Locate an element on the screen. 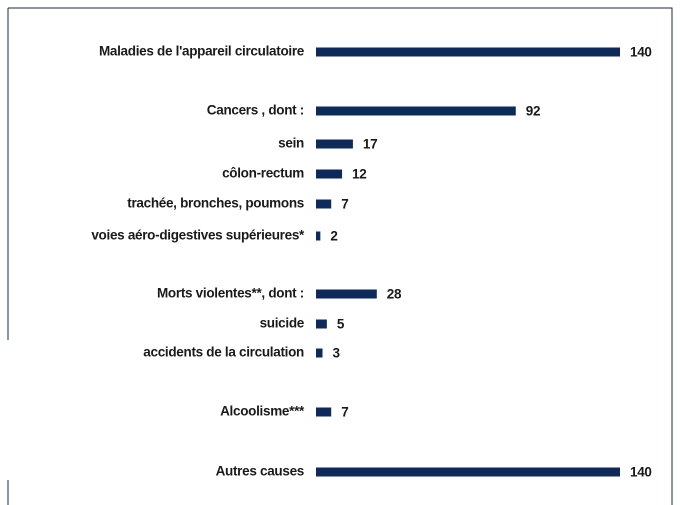 The height and width of the screenshot is (505, 680). value-label: 12 is located at coordinates (359, 174).